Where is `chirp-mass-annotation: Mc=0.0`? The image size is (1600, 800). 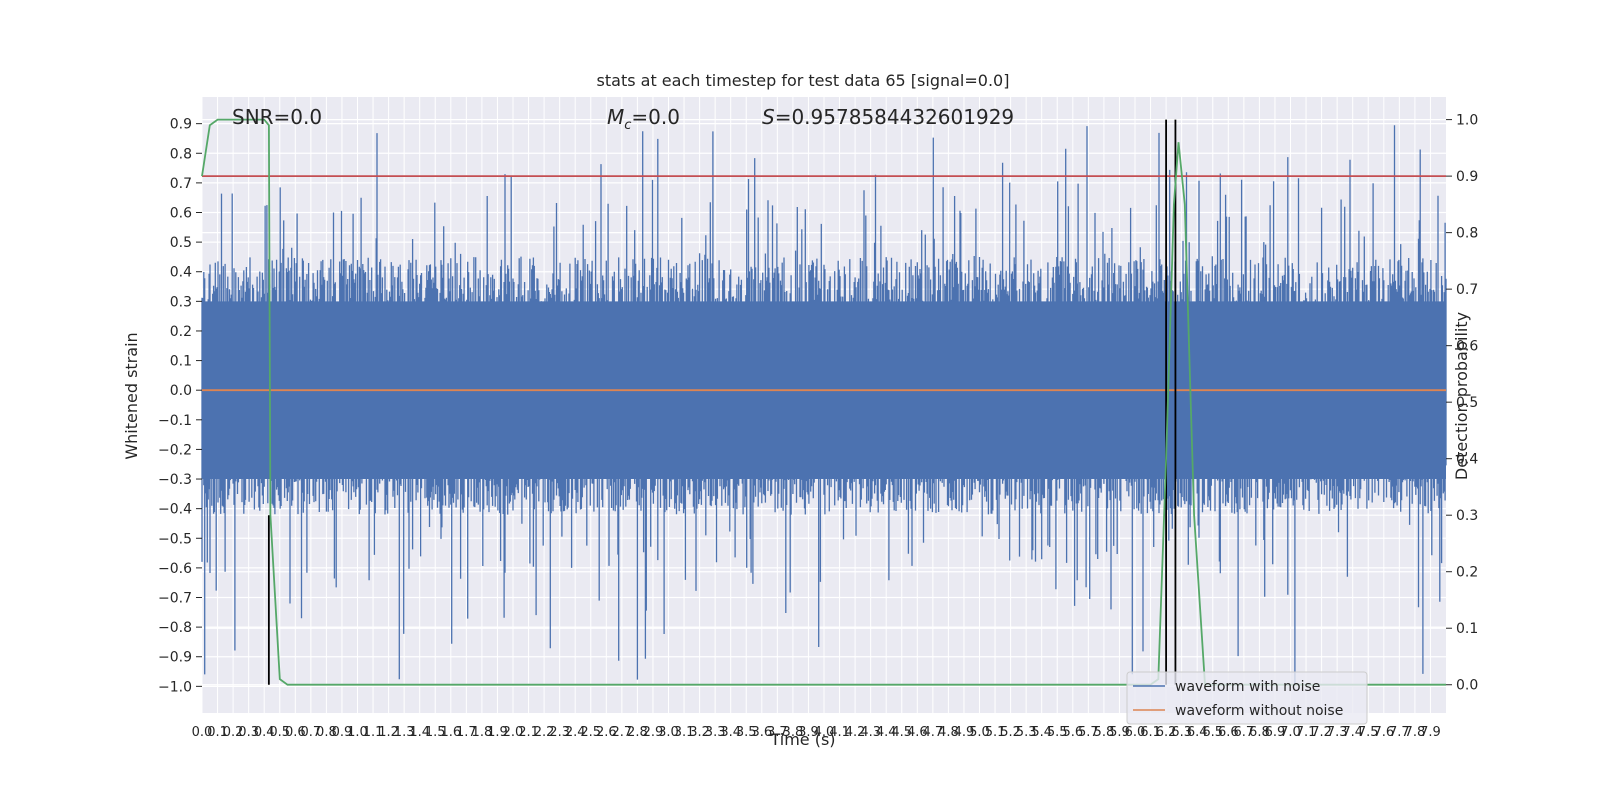 chirp-mass-annotation: Mc=0.0 is located at coordinates (643, 119).